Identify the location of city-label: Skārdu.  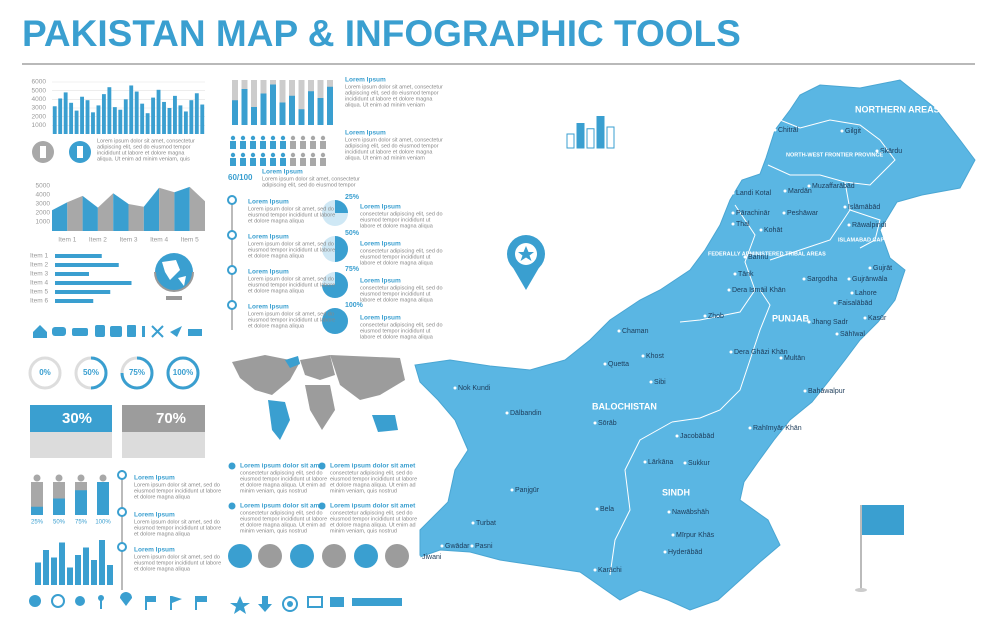
(891, 151).